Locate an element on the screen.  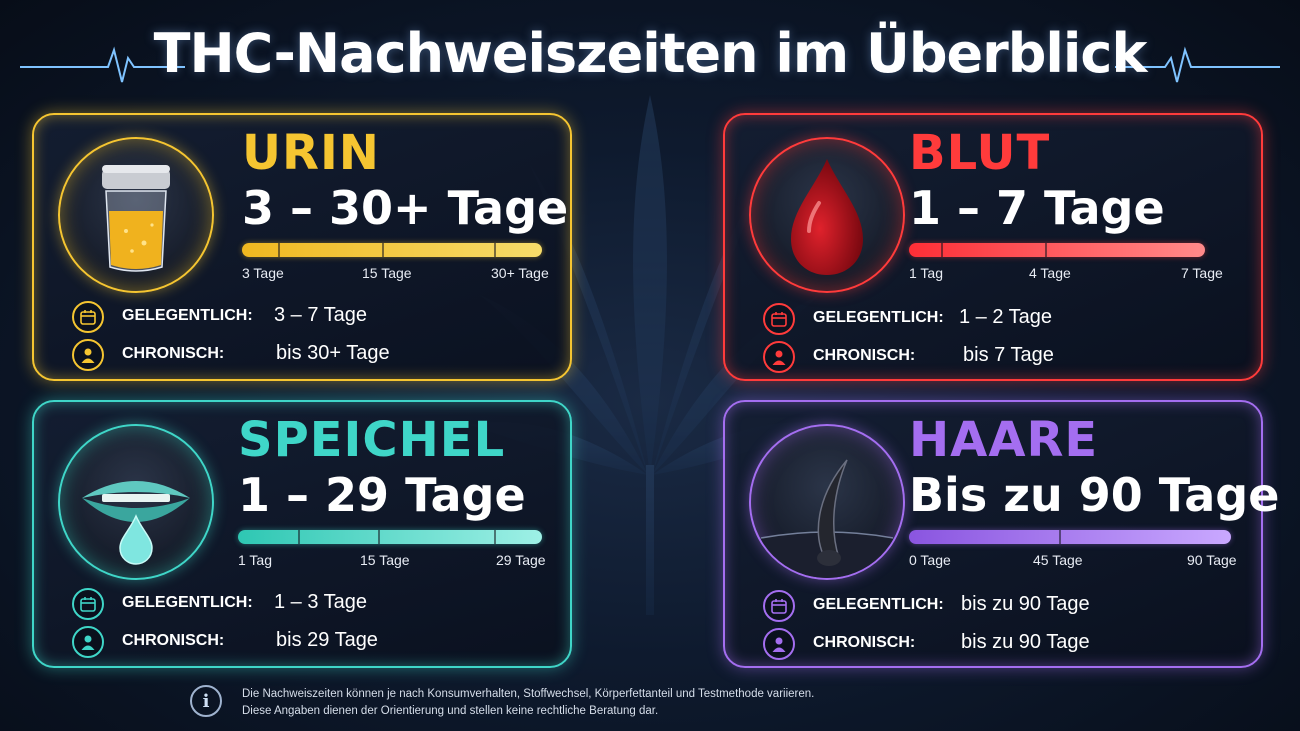
chronic-value: bis 30+ Tage is located at coordinates (333, 353).